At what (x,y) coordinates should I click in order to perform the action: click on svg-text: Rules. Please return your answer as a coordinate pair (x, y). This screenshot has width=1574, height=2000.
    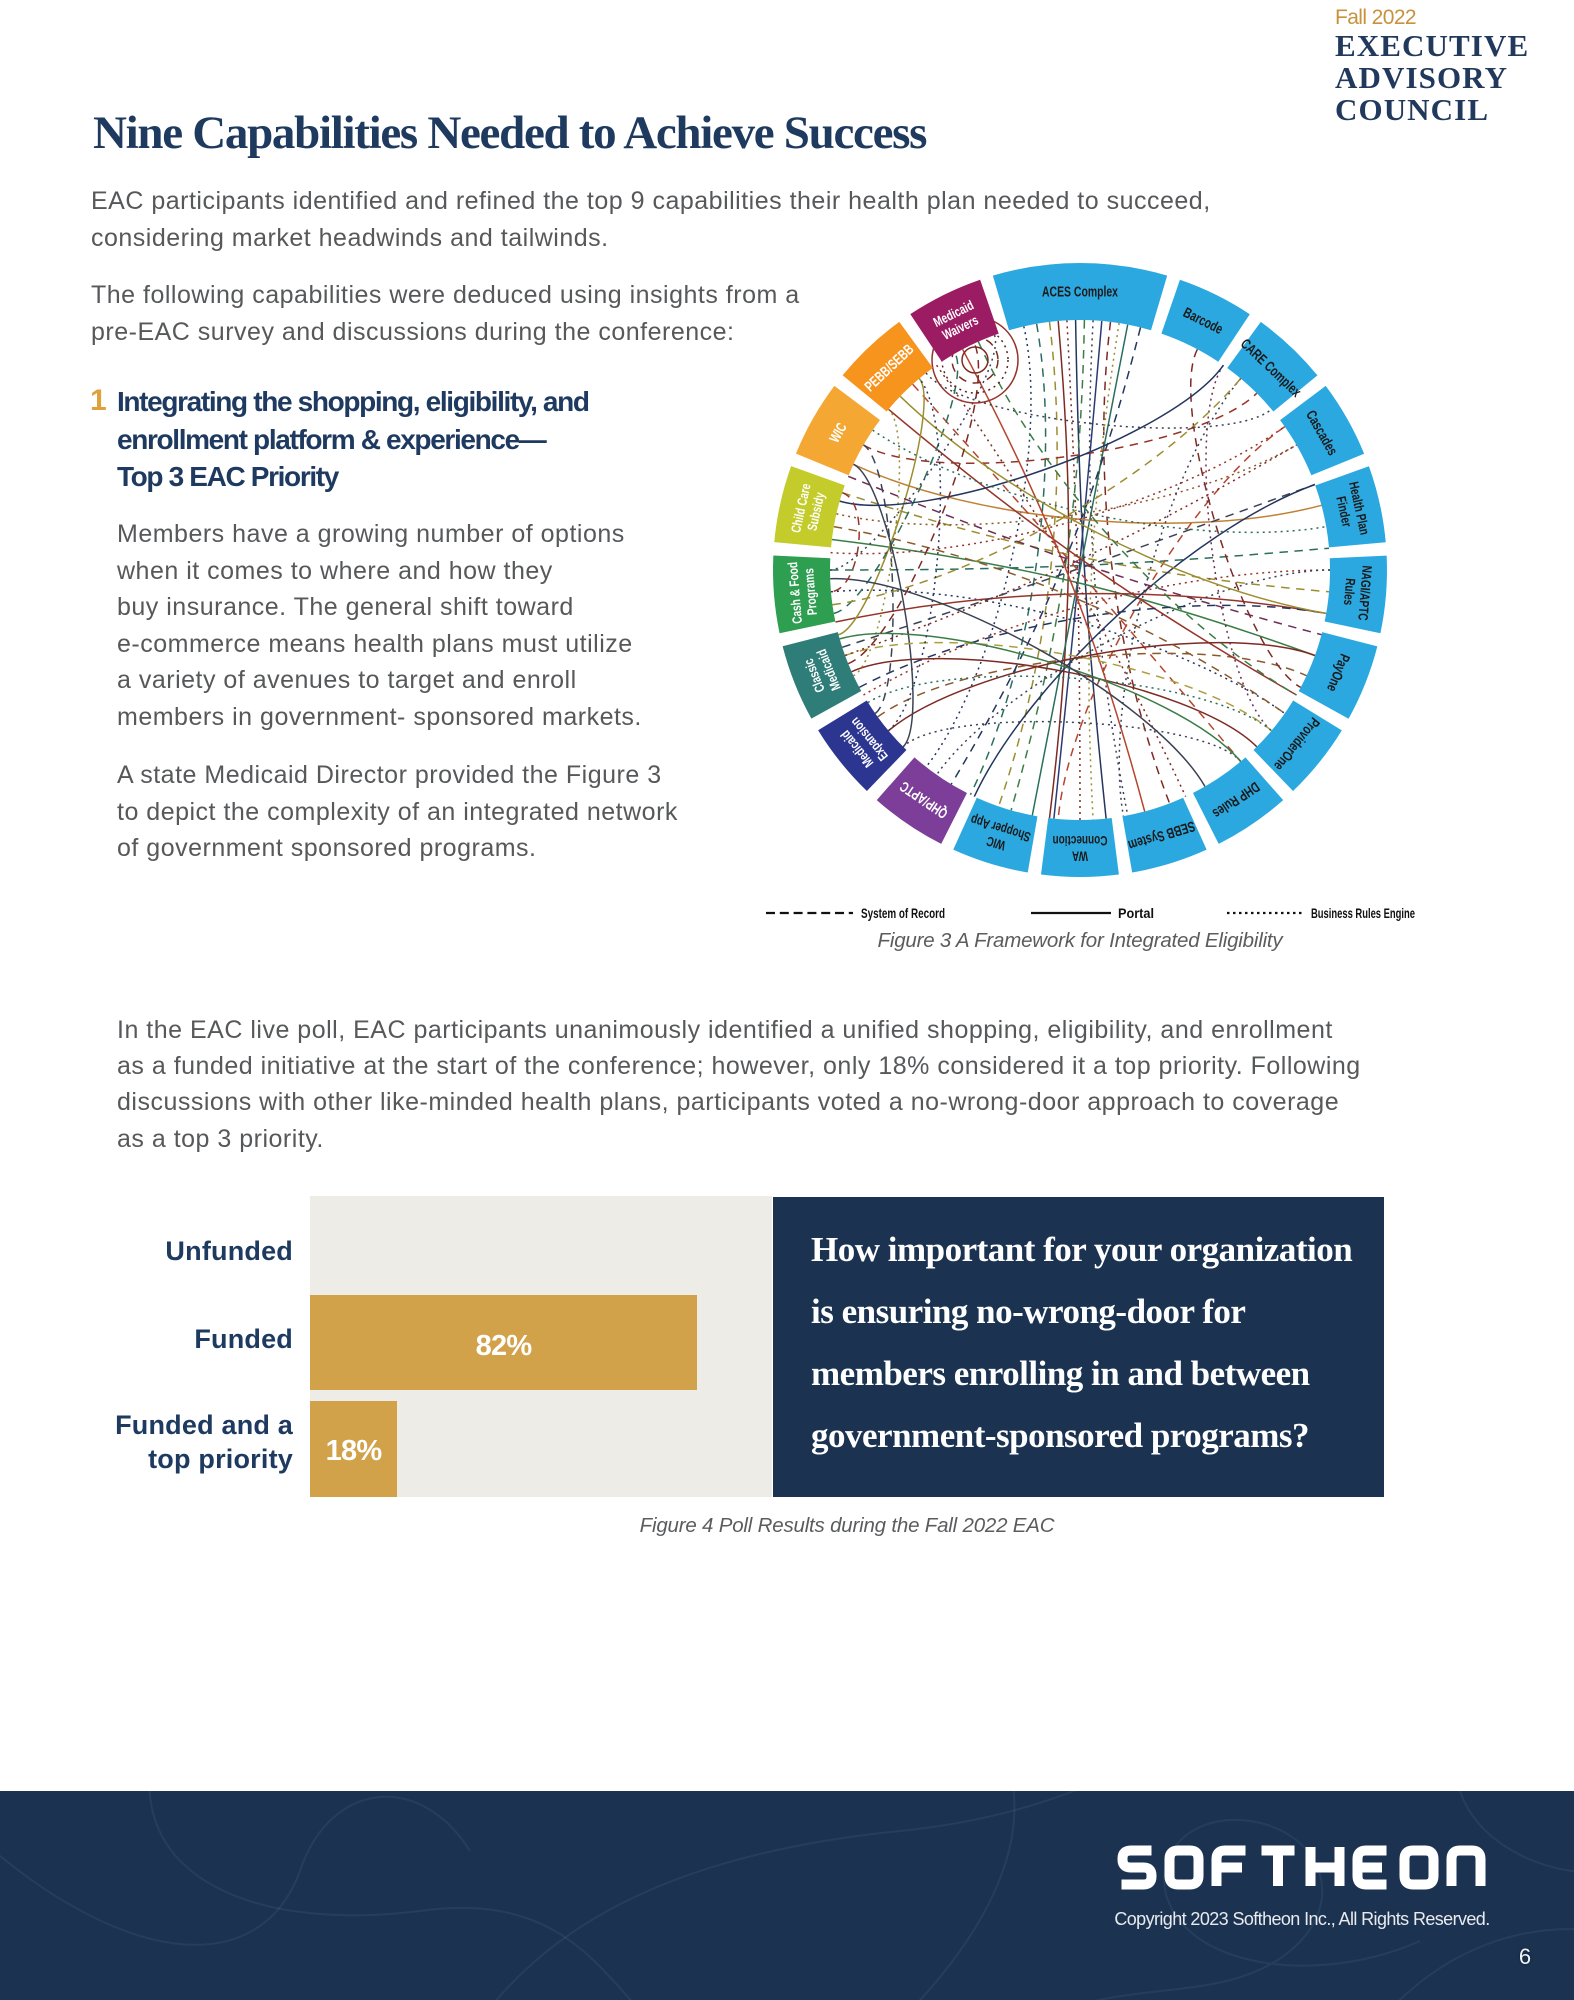
    Looking at the image, I should click on (1349, 592).